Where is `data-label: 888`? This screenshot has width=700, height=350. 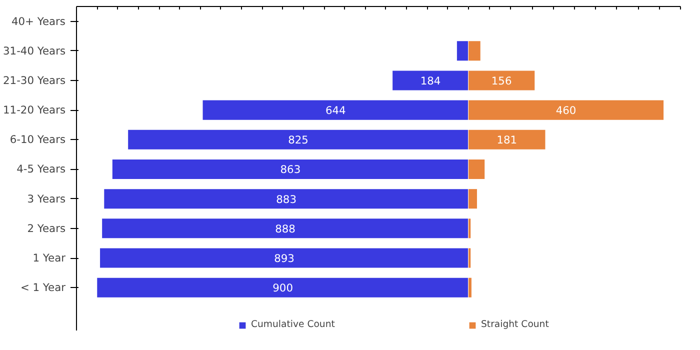 data-label: 888 is located at coordinates (285, 229).